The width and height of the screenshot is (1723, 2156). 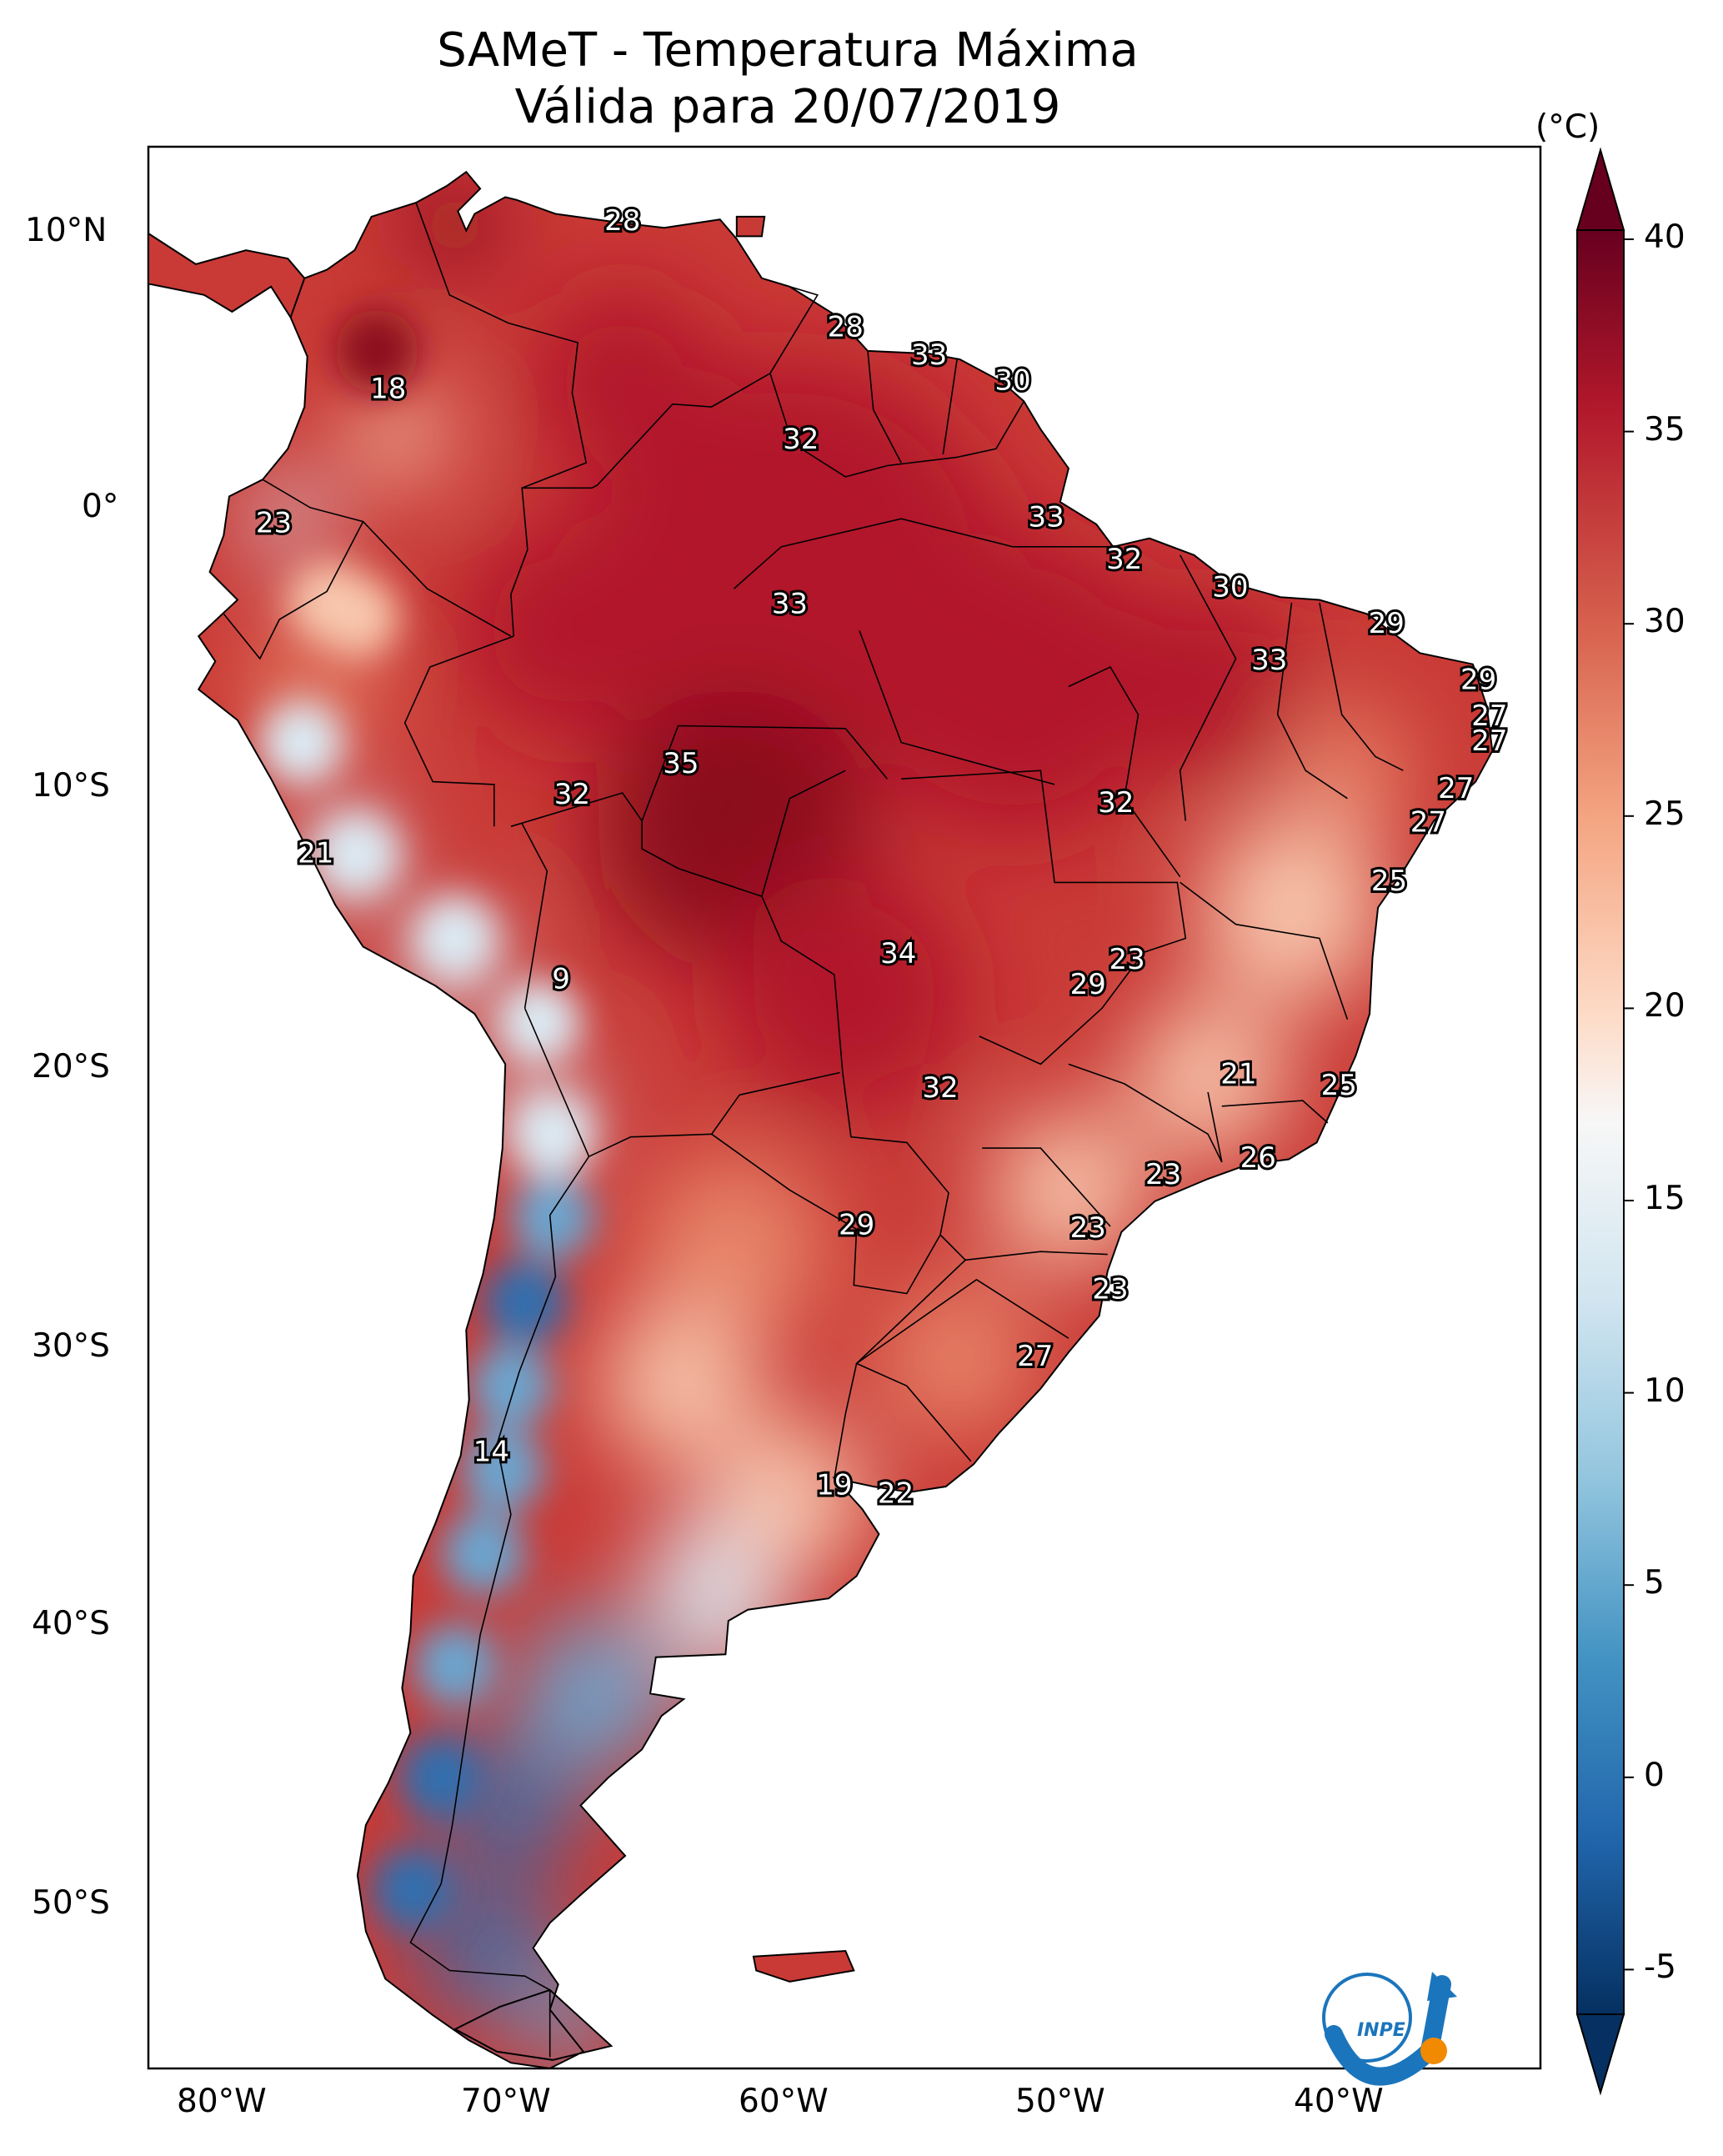 I want to click on station-value-label: 9, so click(x=561, y=978).